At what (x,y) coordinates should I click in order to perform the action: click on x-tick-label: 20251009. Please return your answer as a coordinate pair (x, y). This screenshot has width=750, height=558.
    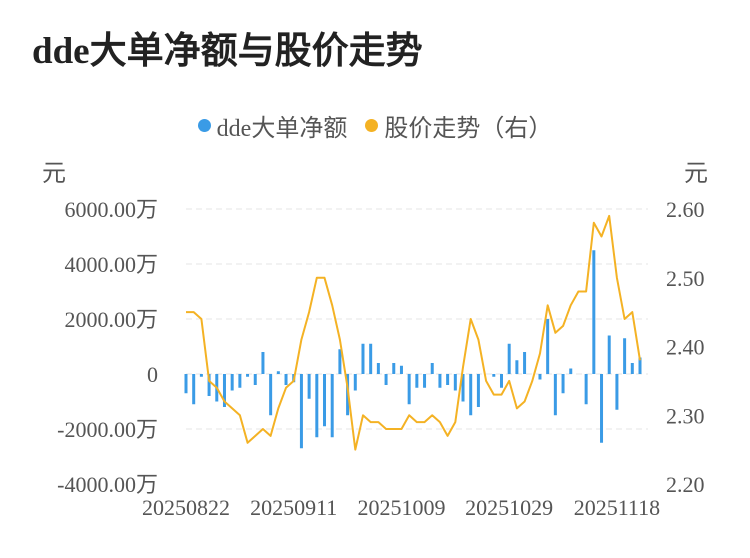
    Looking at the image, I should click on (401, 507).